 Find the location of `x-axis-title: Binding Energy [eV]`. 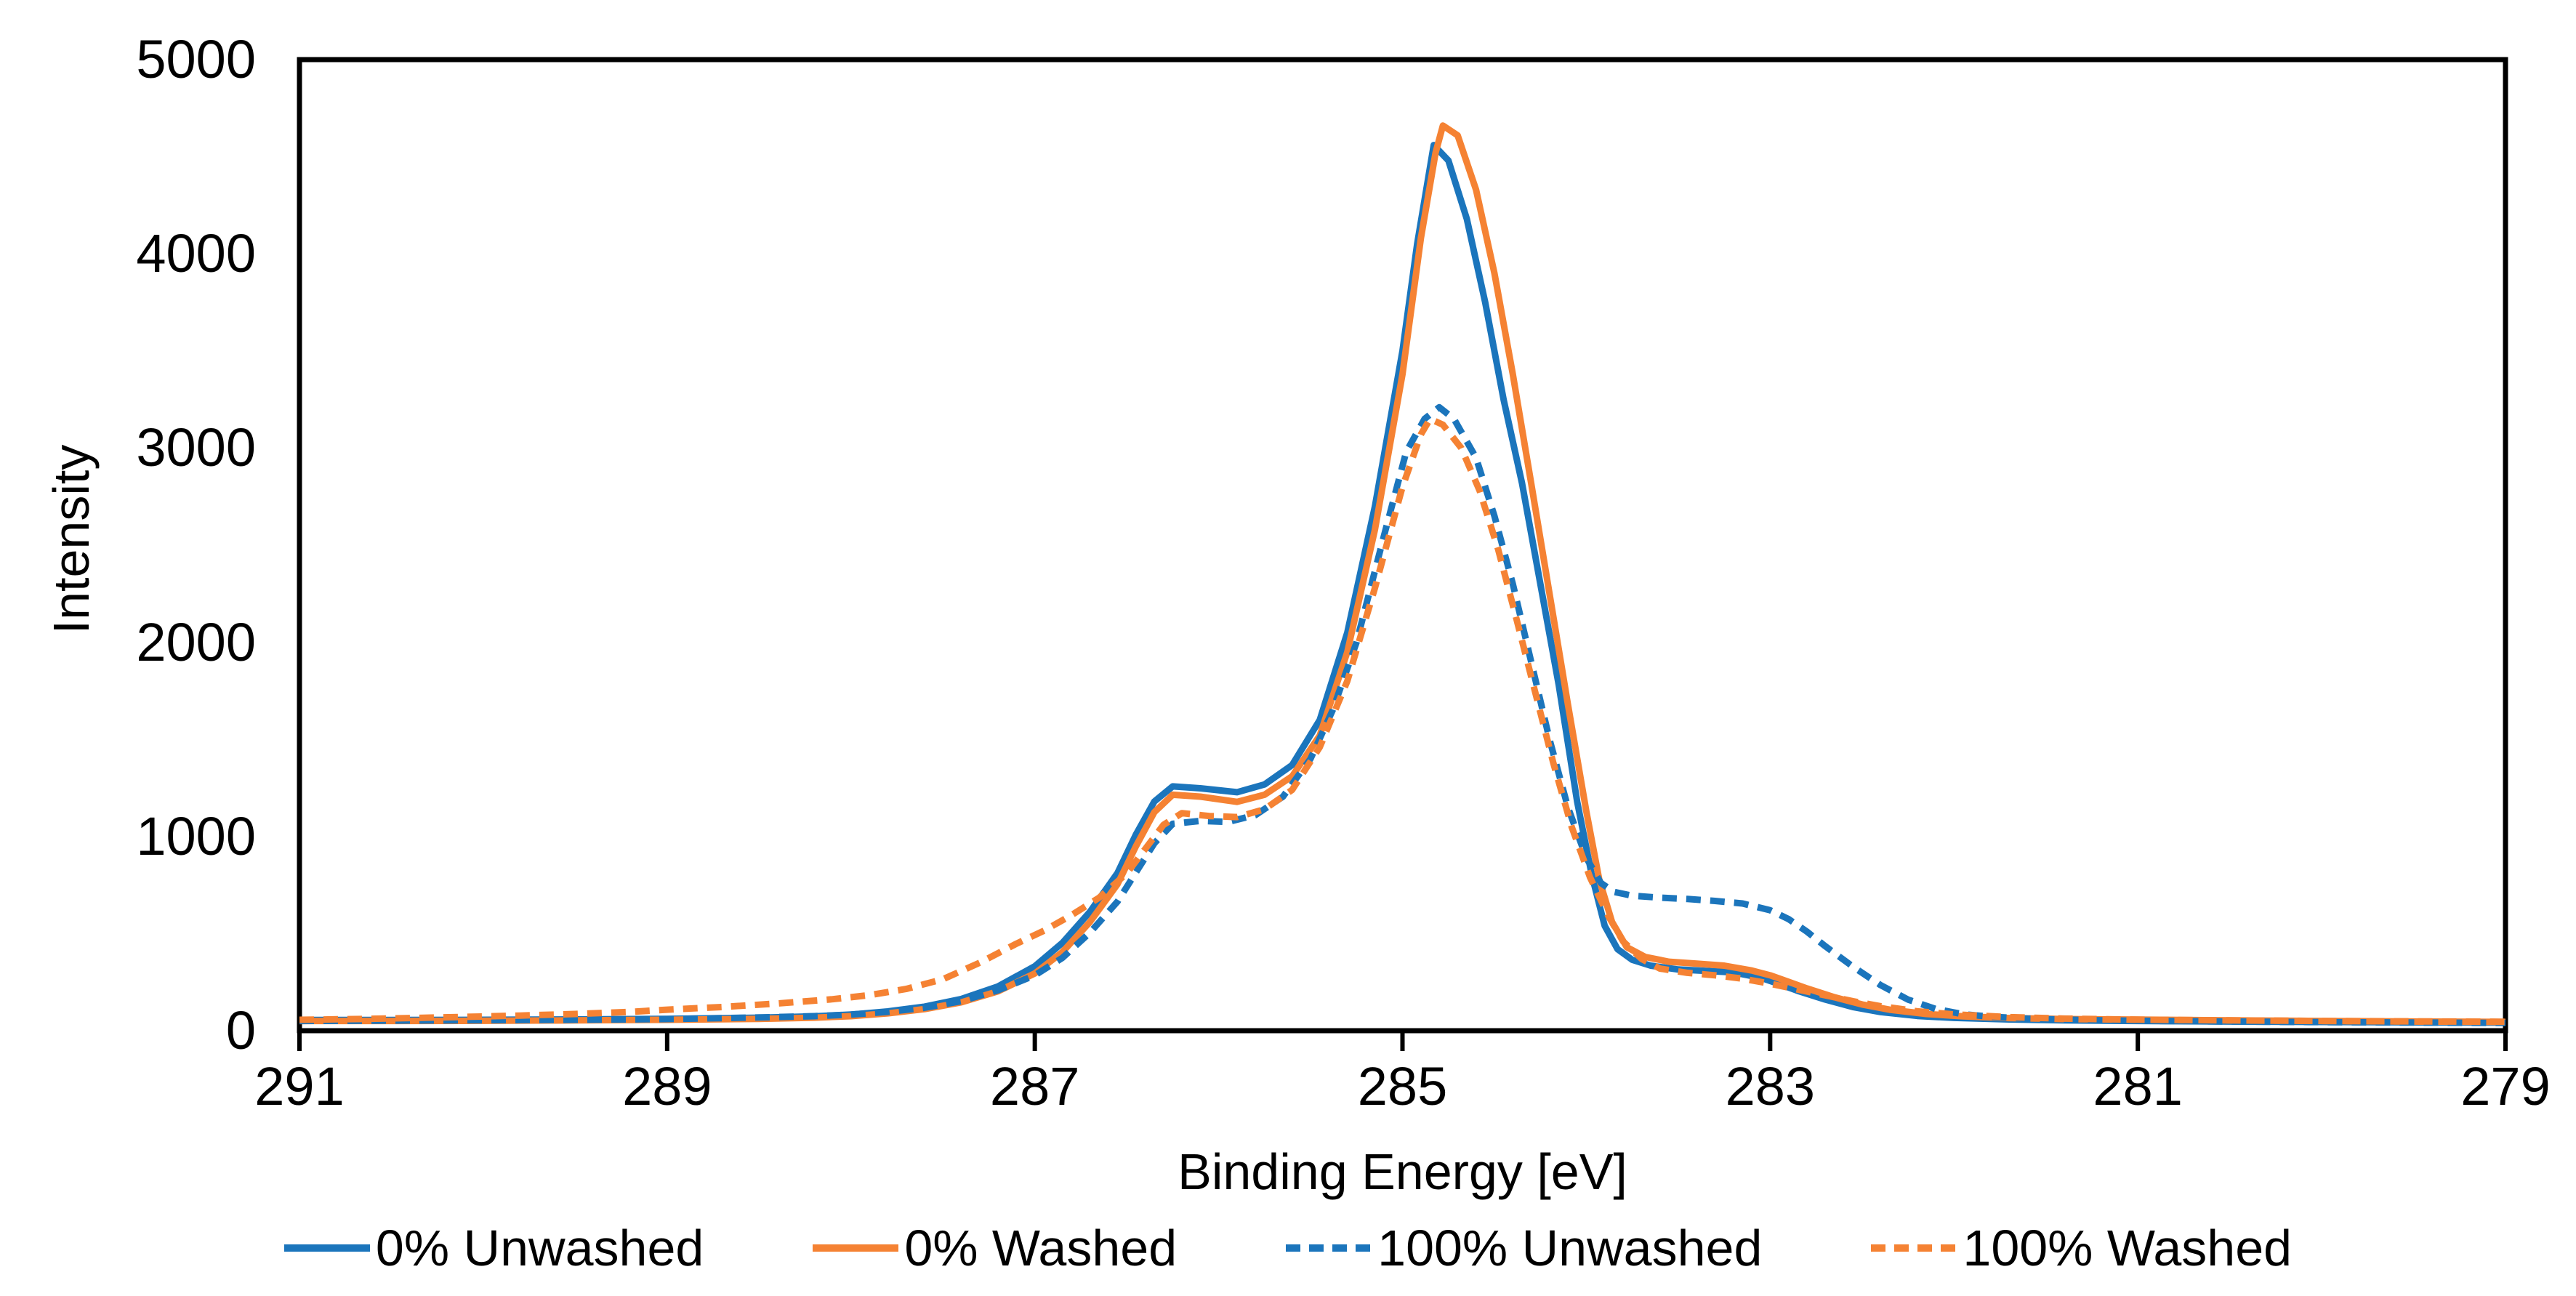

x-axis-title: Binding Energy [eV] is located at coordinates (1402, 1171).